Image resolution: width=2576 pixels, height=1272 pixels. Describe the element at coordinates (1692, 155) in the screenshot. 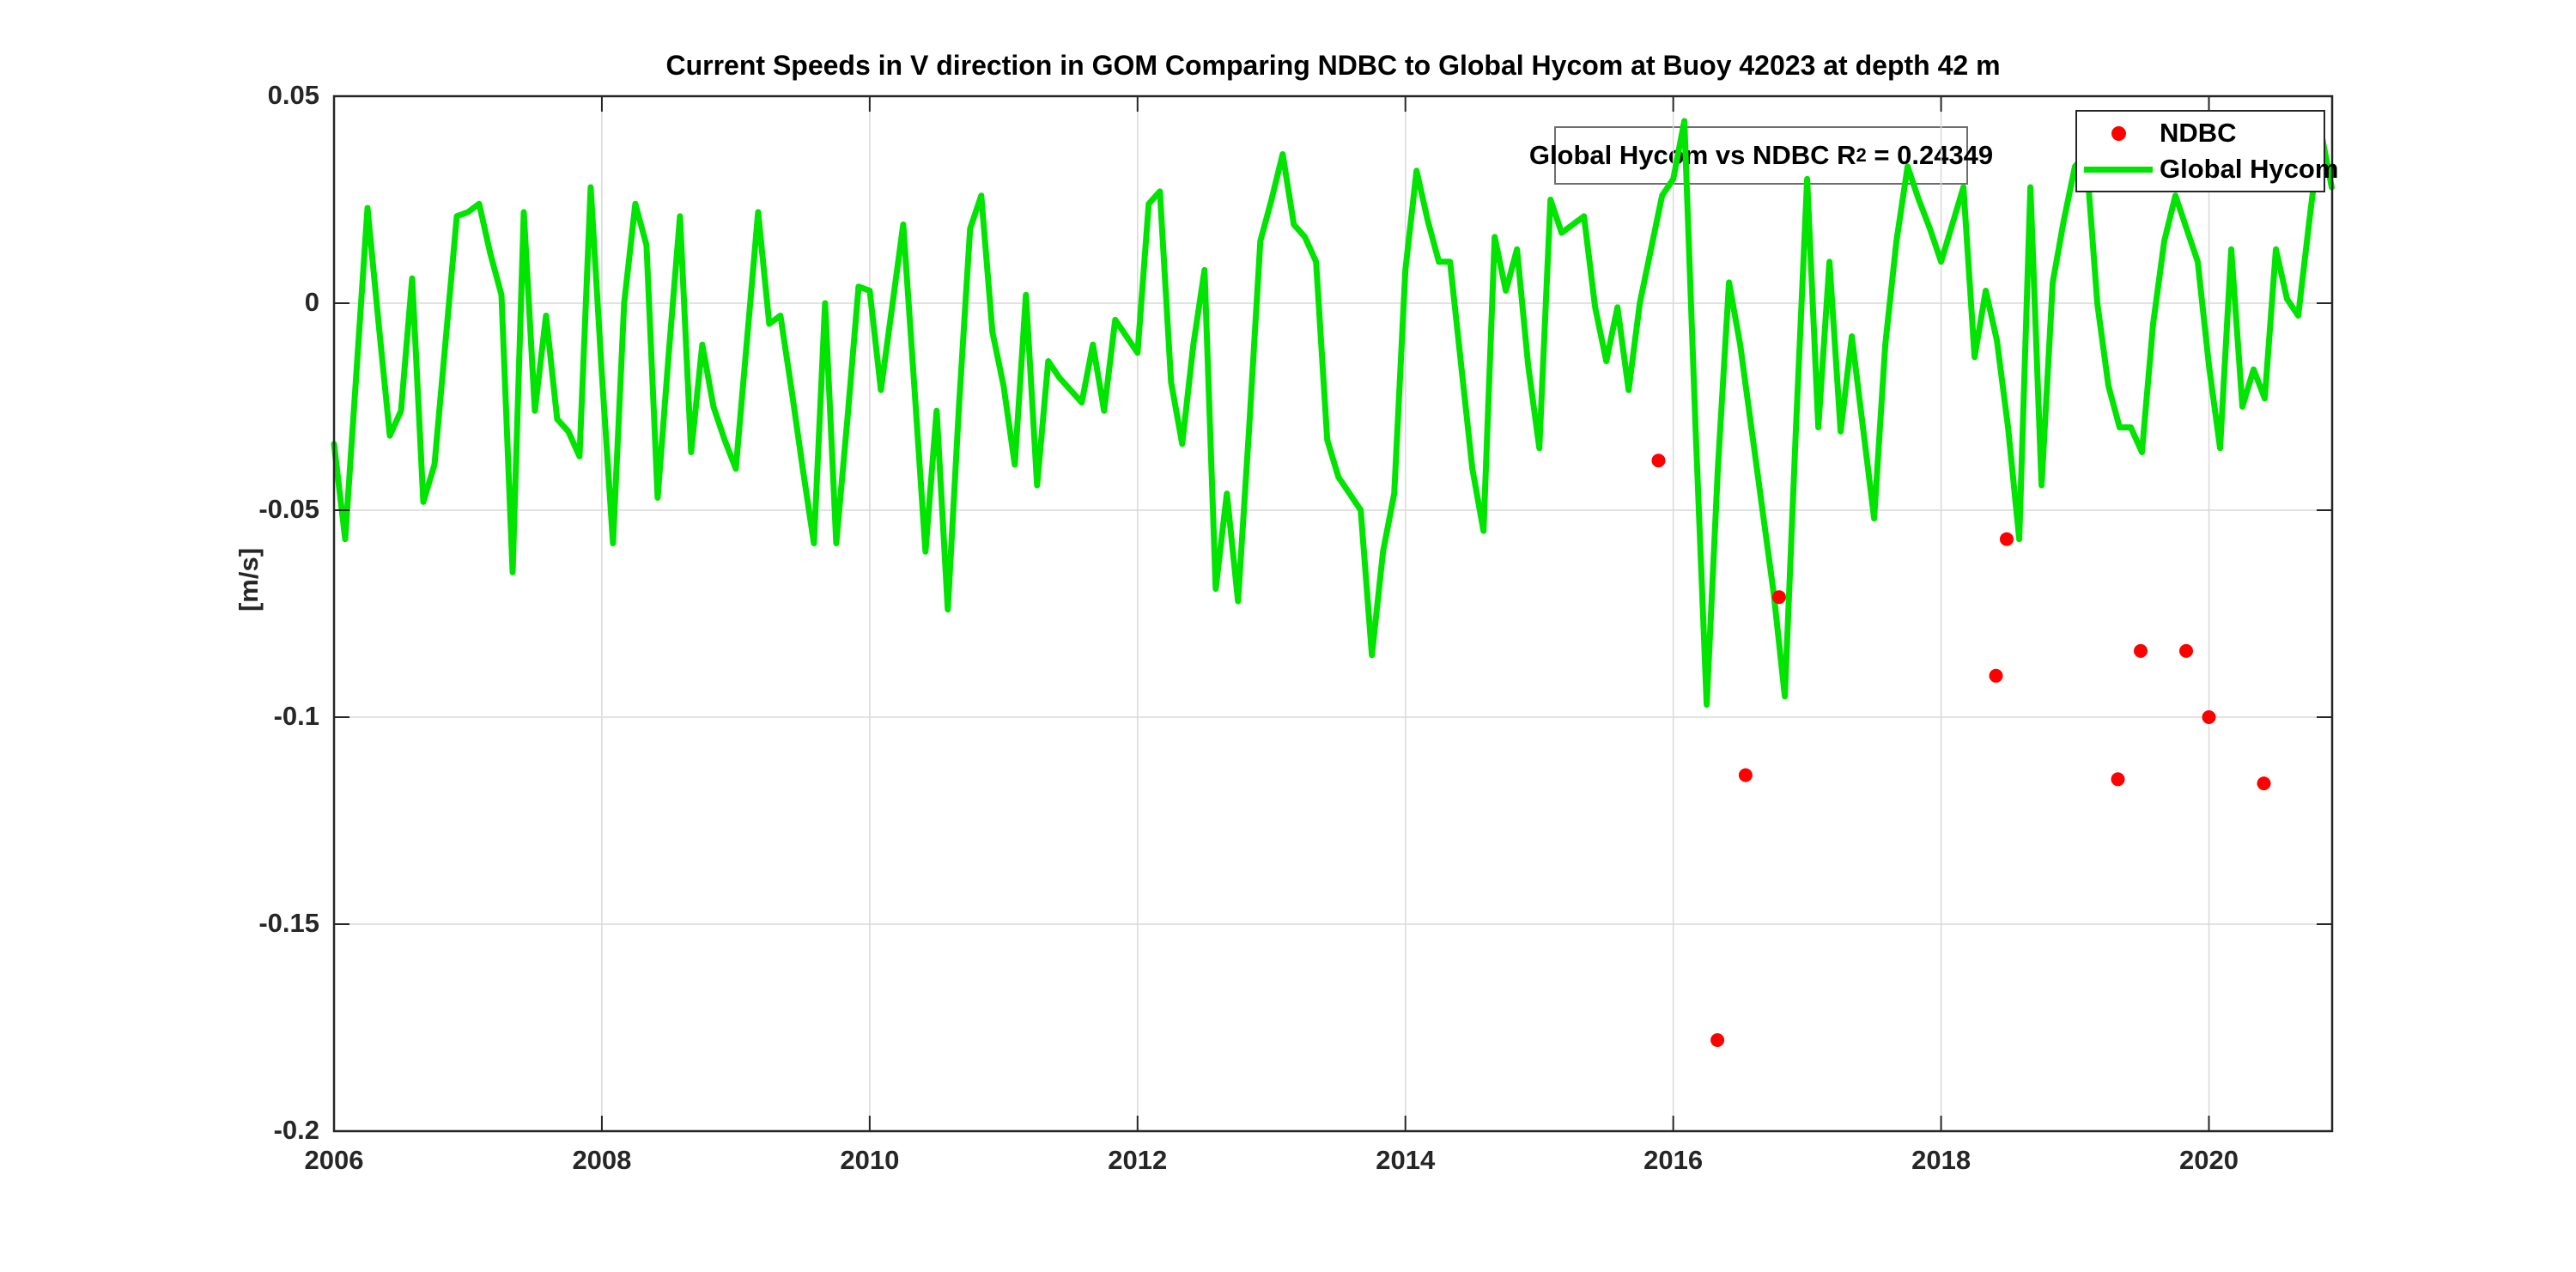

I see `r-squared-text-prefix: Global Hycom vs NDBC R` at that location.